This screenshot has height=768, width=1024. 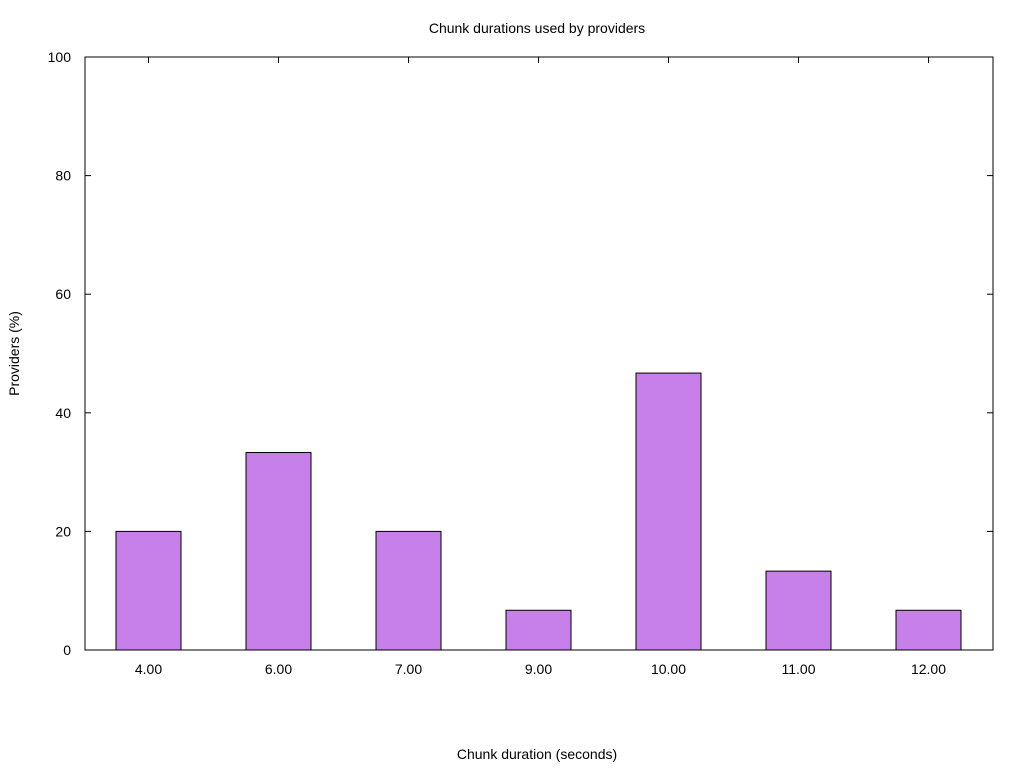 What do you see at coordinates (928, 630) in the screenshot?
I see `bar-12.00` at bounding box center [928, 630].